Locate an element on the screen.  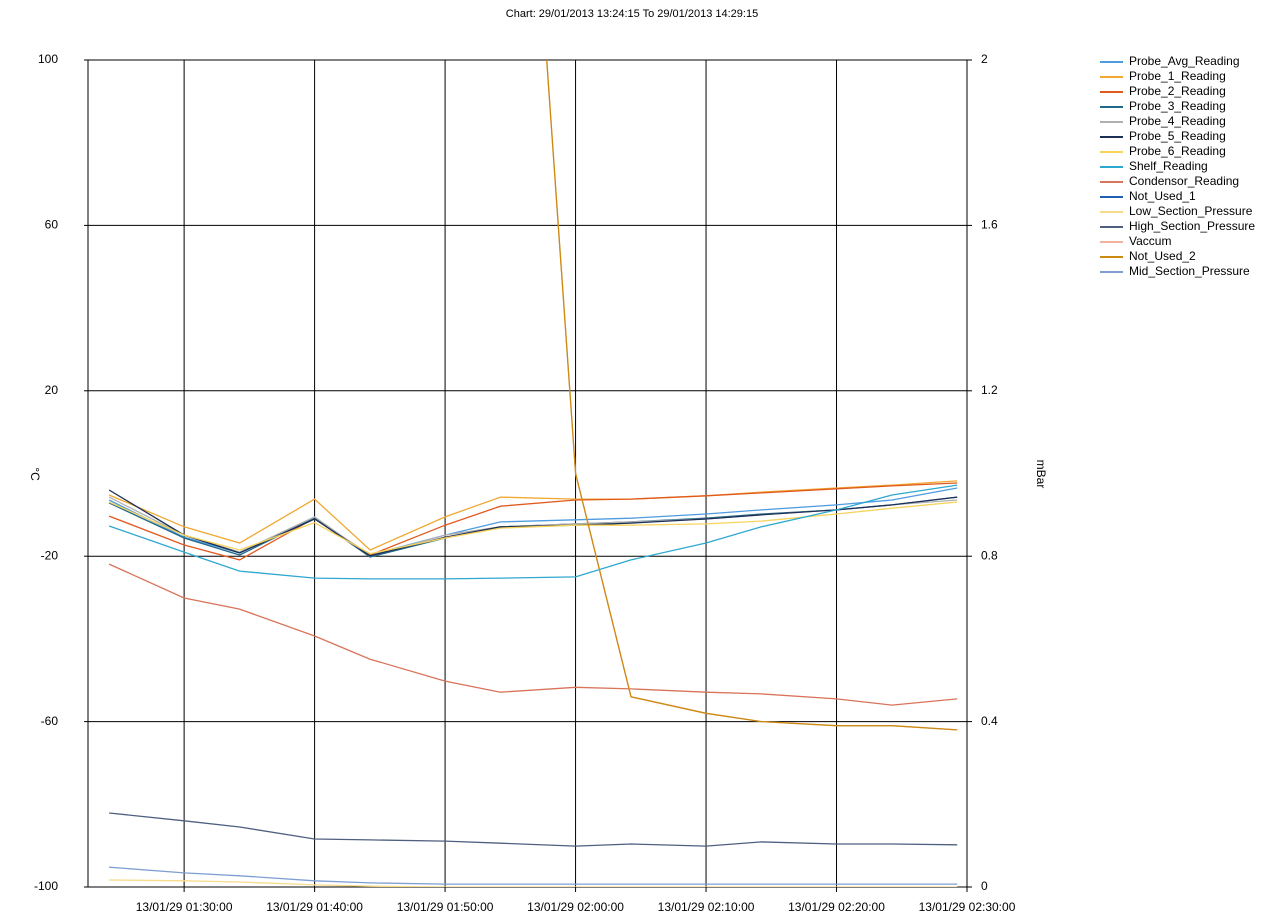
y-tick-label: 100 is located at coordinates (48, 59).